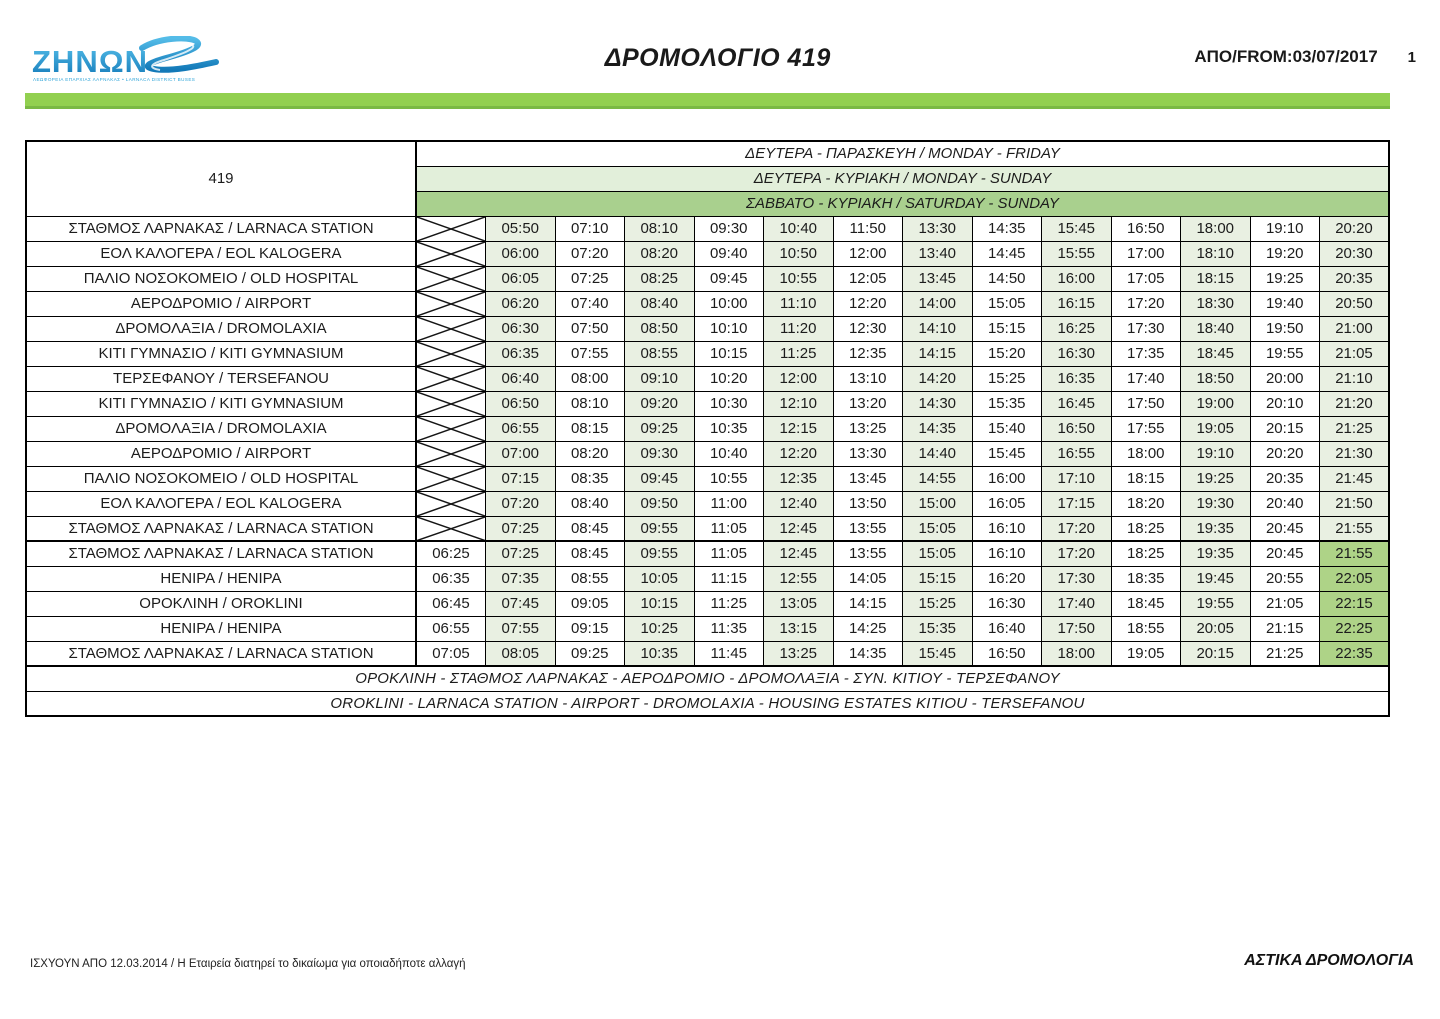 The image size is (1440, 1019). I want to click on time-cell: 15:35, so click(937, 628).